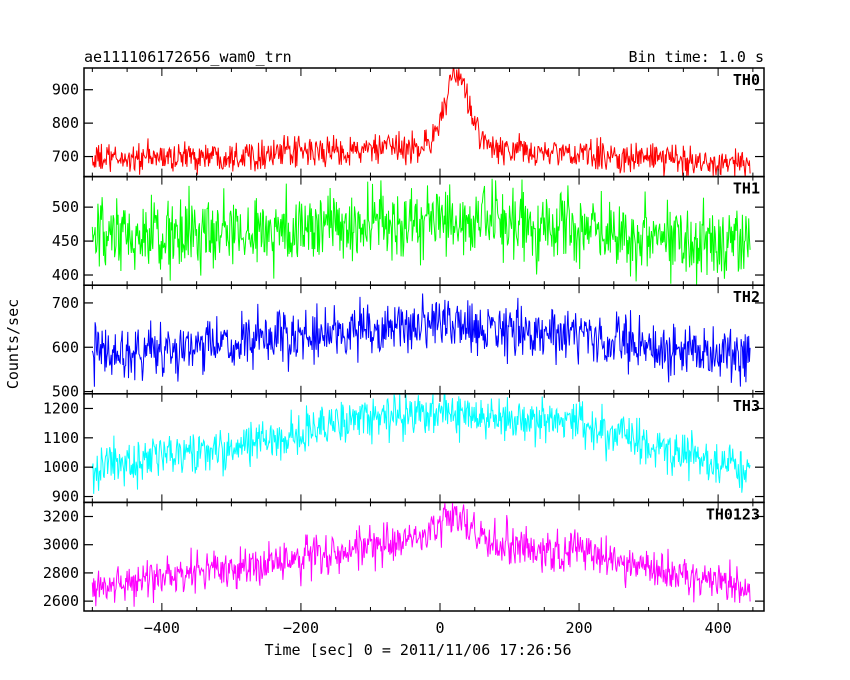  I want to click on x-tick-label: −200, so click(301, 628).